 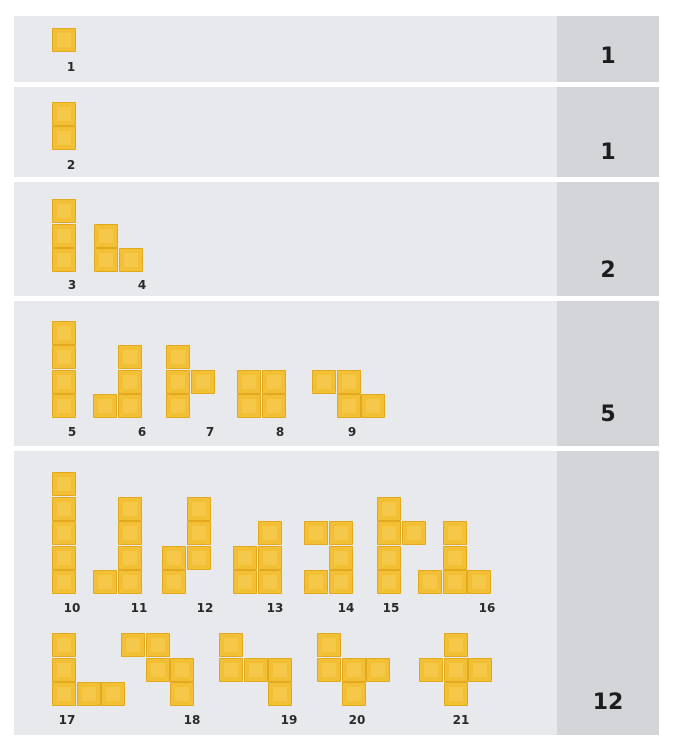 I want to click on row-count: 5, so click(x=608, y=414).